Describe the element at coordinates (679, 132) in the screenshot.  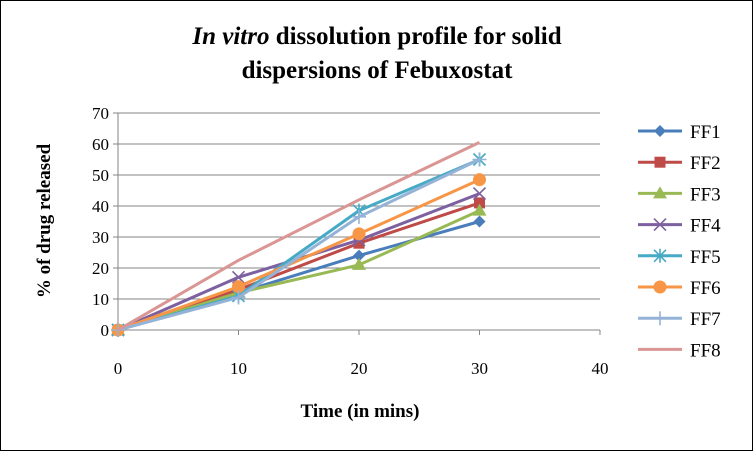
I see `legend-item-ff1: FF1` at that location.